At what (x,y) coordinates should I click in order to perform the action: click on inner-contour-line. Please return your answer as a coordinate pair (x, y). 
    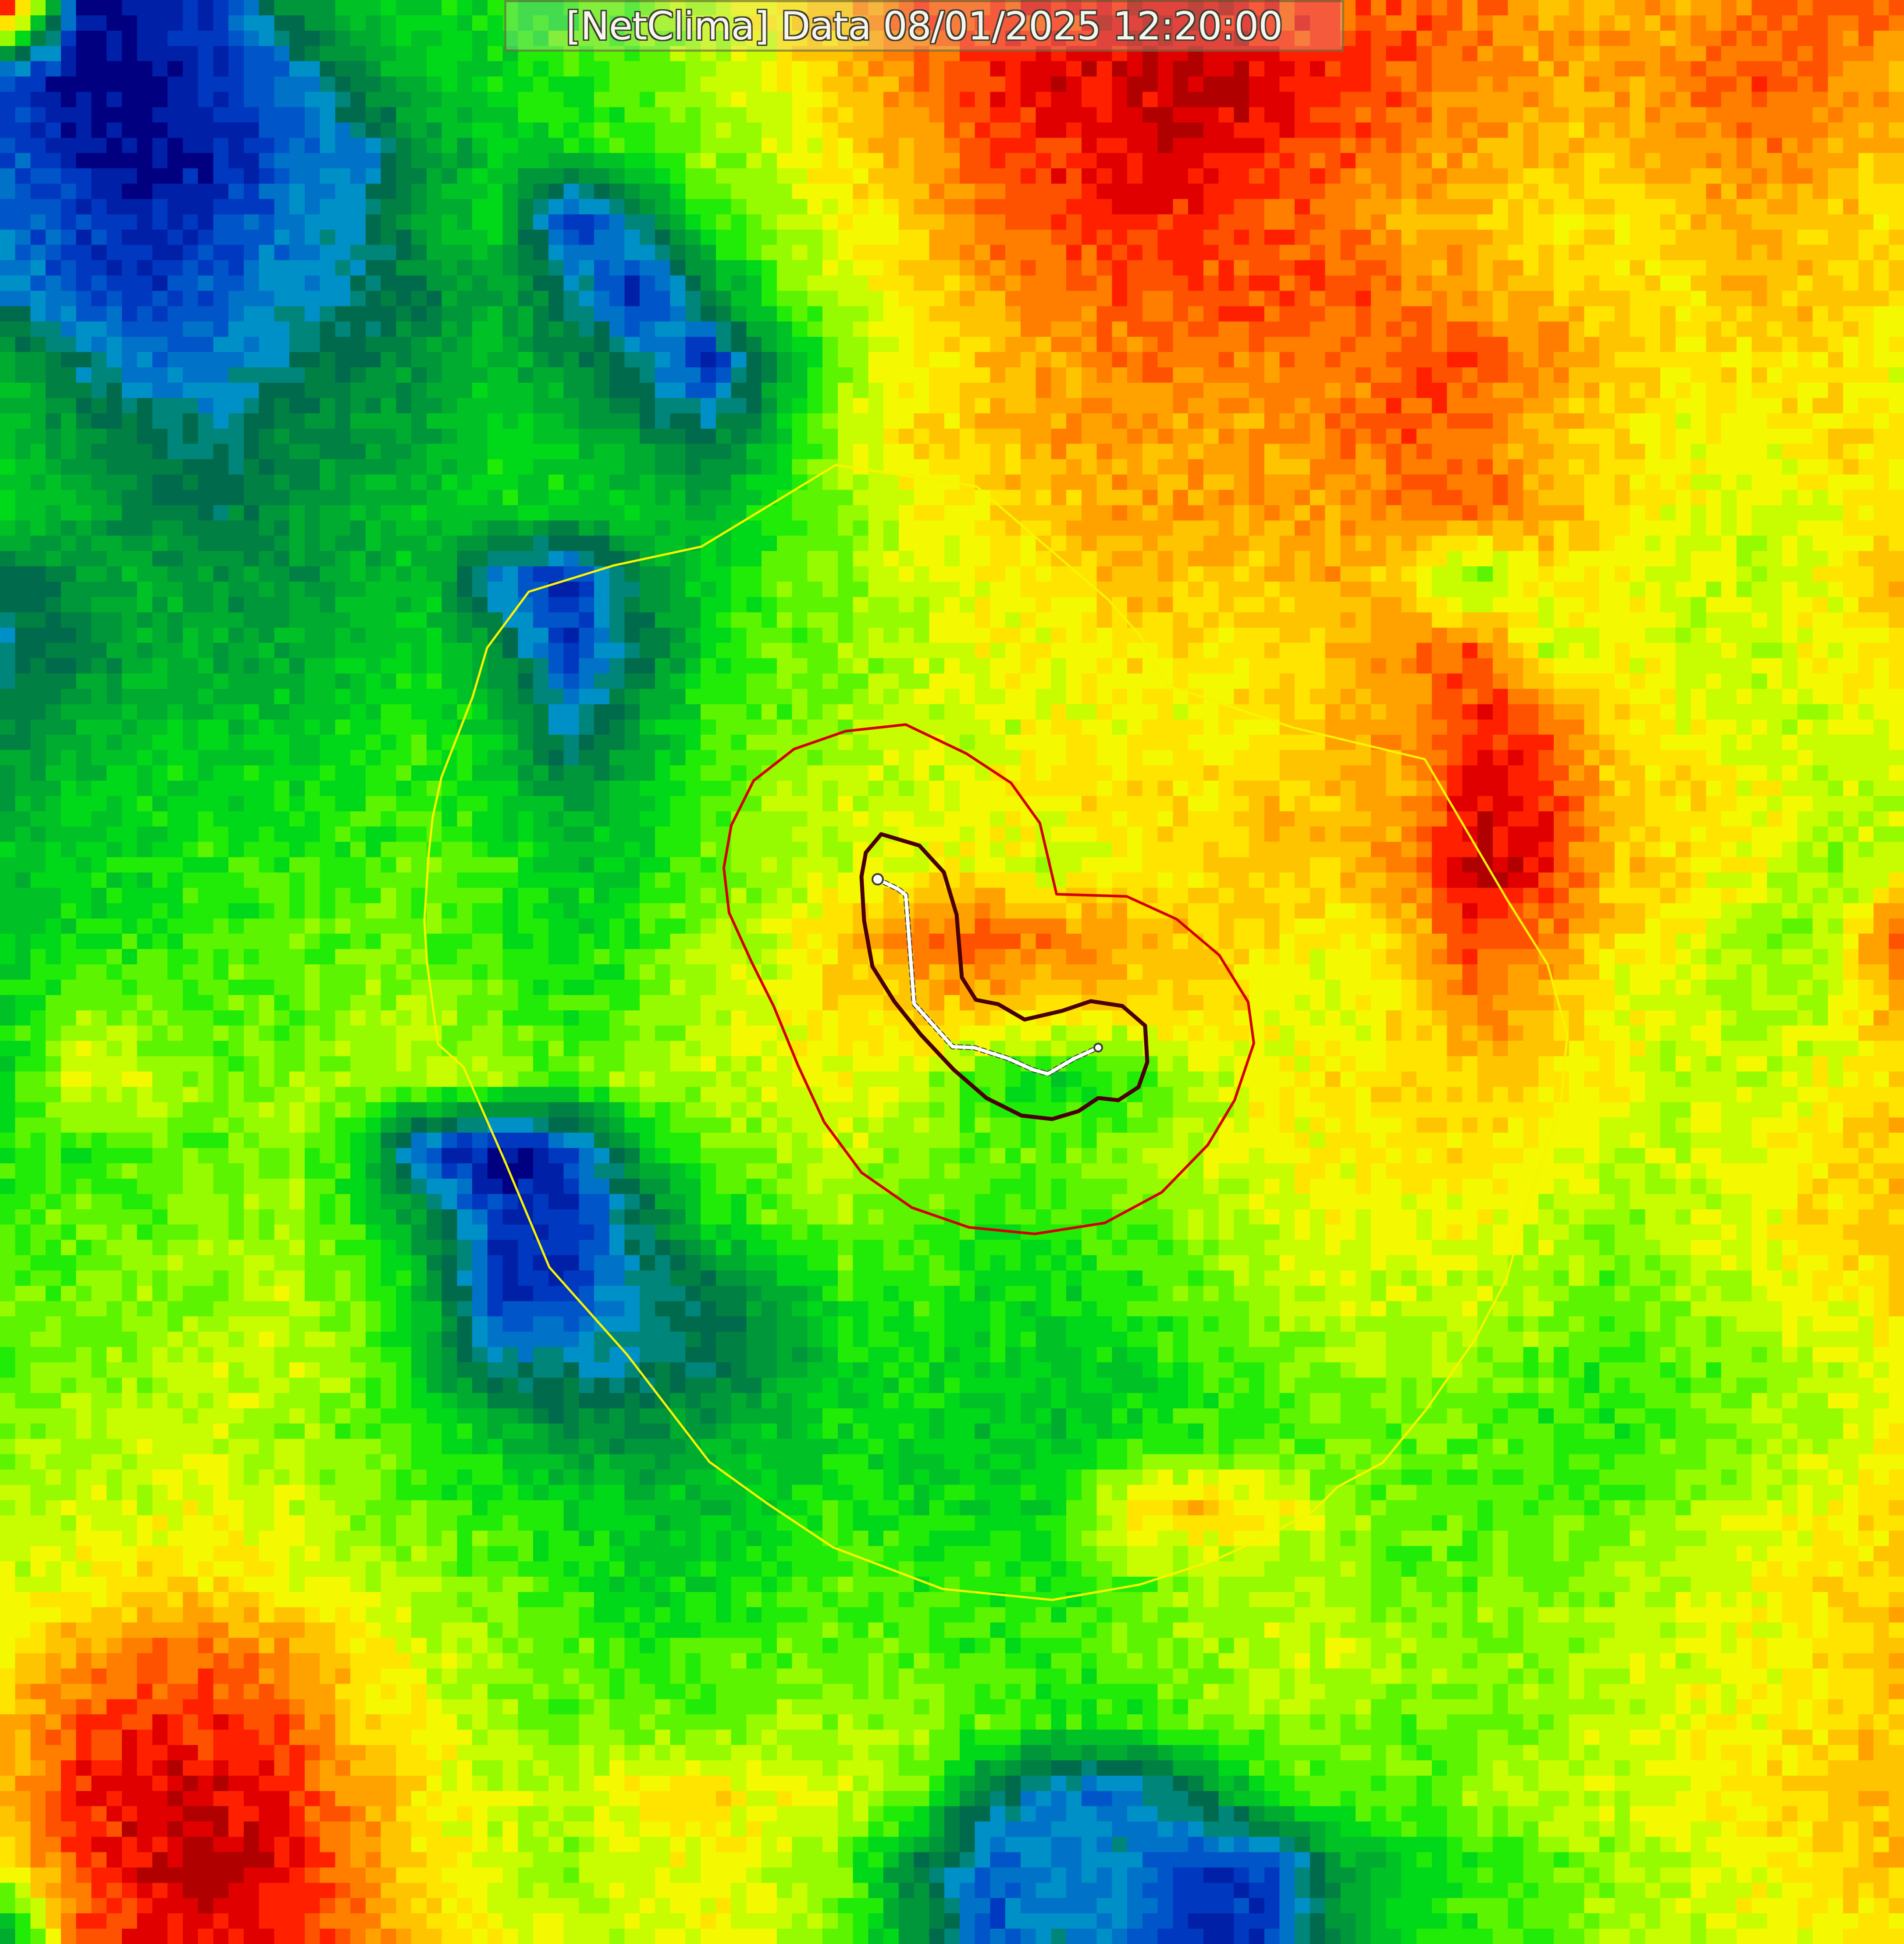
    Looking at the image, I should click on (1004, 976).